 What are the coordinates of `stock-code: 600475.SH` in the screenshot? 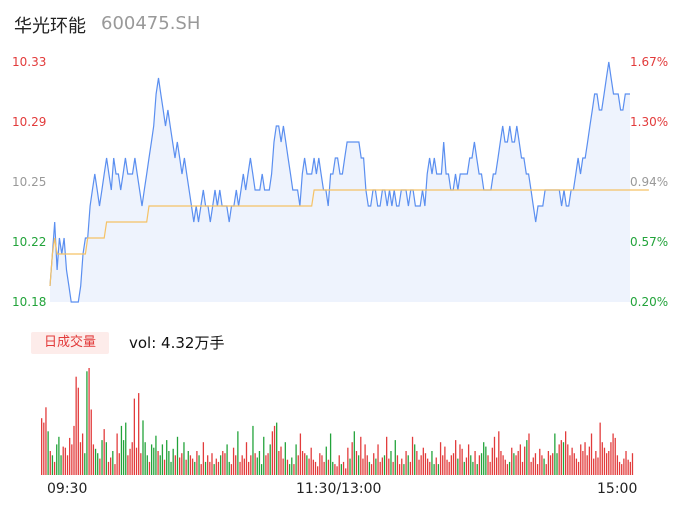 It's located at (151, 23).